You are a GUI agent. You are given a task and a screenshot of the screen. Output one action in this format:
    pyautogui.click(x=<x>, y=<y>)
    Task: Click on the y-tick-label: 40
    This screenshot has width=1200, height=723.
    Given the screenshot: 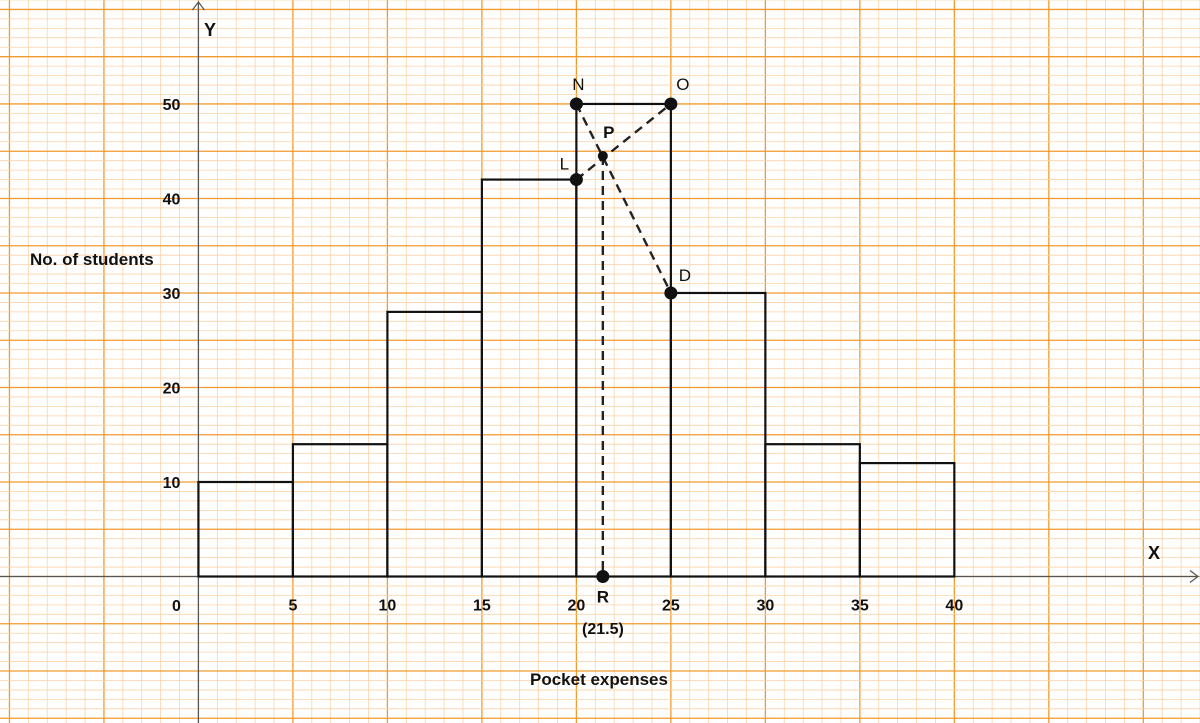 What is the action you would take?
    pyautogui.click(x=172, y=199)
    